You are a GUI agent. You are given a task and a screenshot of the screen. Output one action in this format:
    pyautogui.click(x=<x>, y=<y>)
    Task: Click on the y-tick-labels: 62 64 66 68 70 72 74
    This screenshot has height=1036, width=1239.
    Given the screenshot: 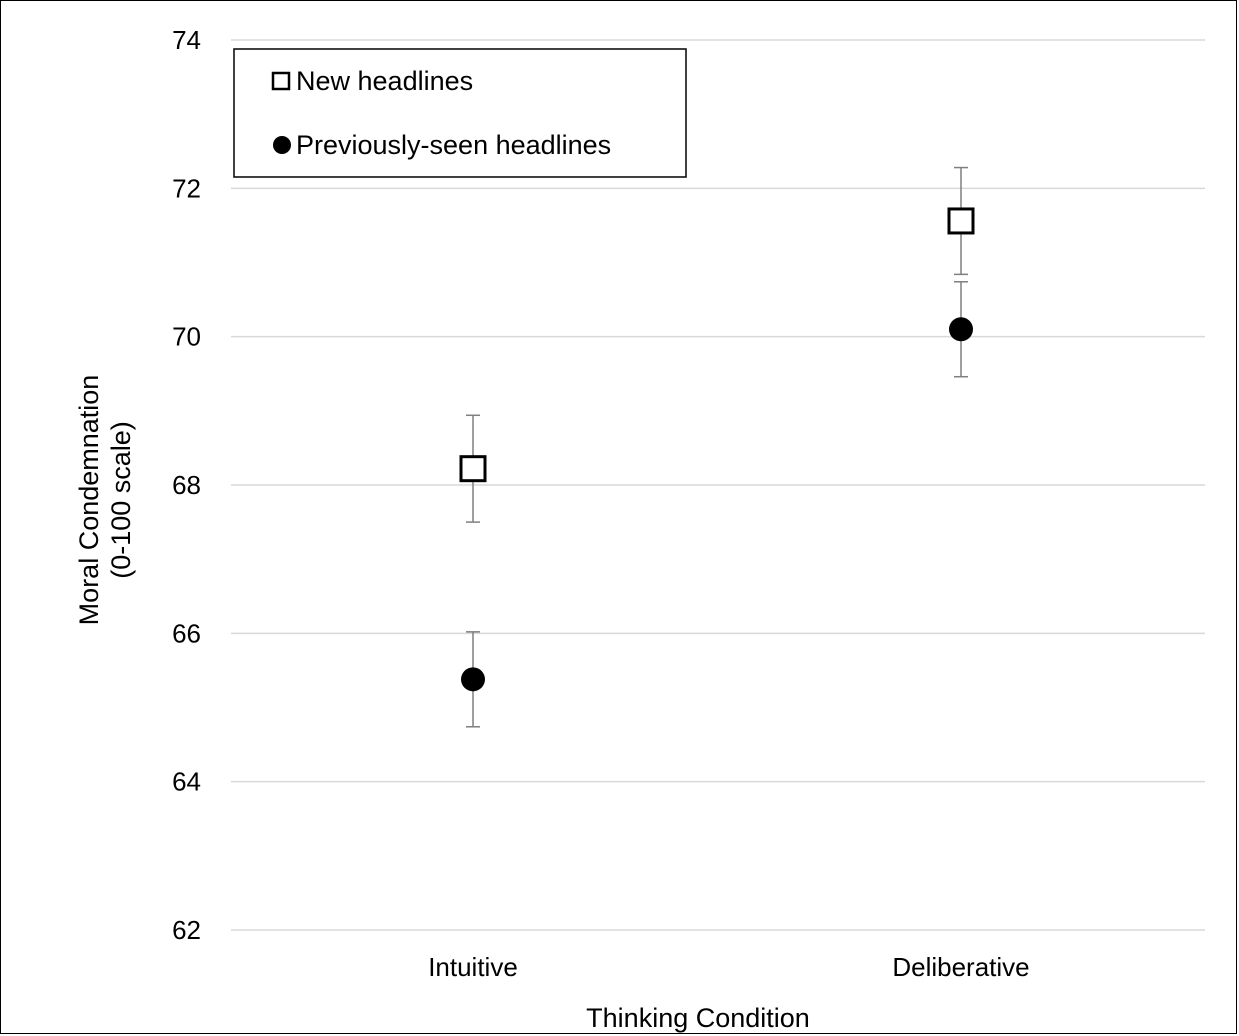 What is the action you would take?
    pyautogui.click(x=186, y=485)
    